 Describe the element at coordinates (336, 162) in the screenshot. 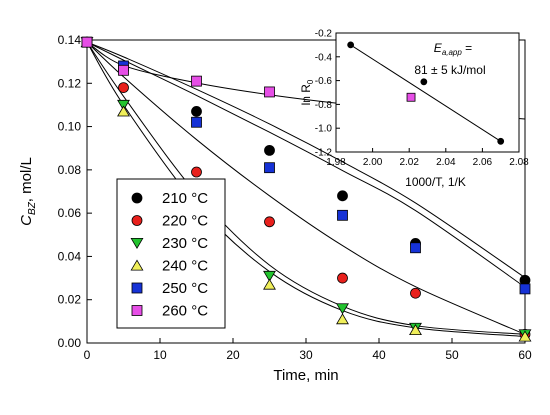

I see `inset-x-tick-label: 1.98` at that location.